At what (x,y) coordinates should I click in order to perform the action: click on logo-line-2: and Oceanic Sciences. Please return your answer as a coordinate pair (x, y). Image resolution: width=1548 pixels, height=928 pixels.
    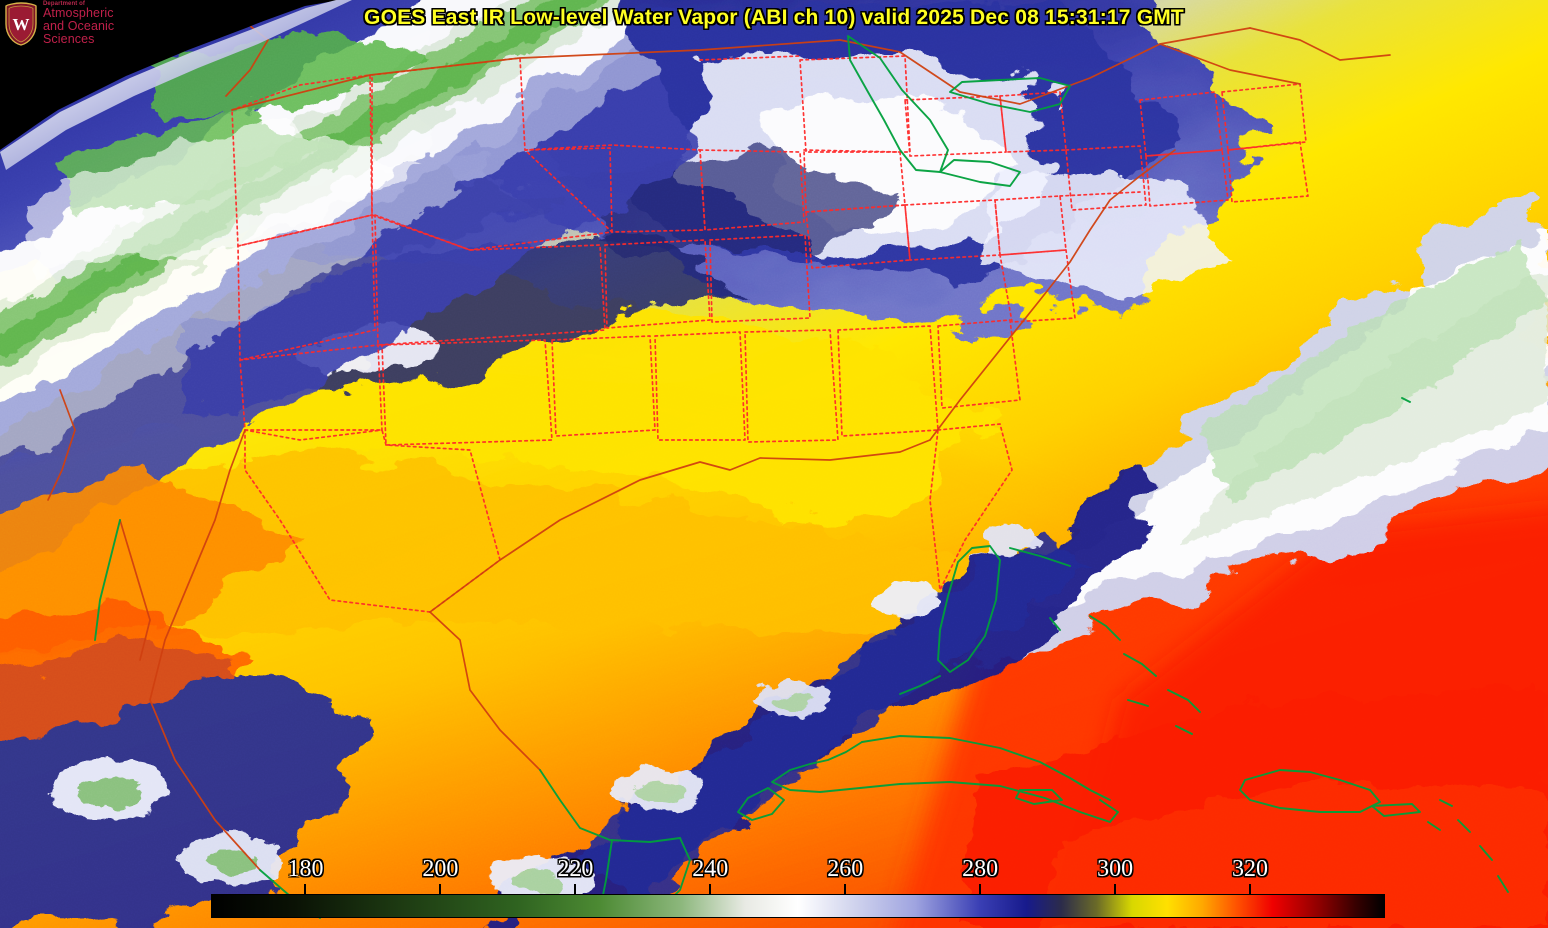
    Looking at the image, I should click on (79, 32).